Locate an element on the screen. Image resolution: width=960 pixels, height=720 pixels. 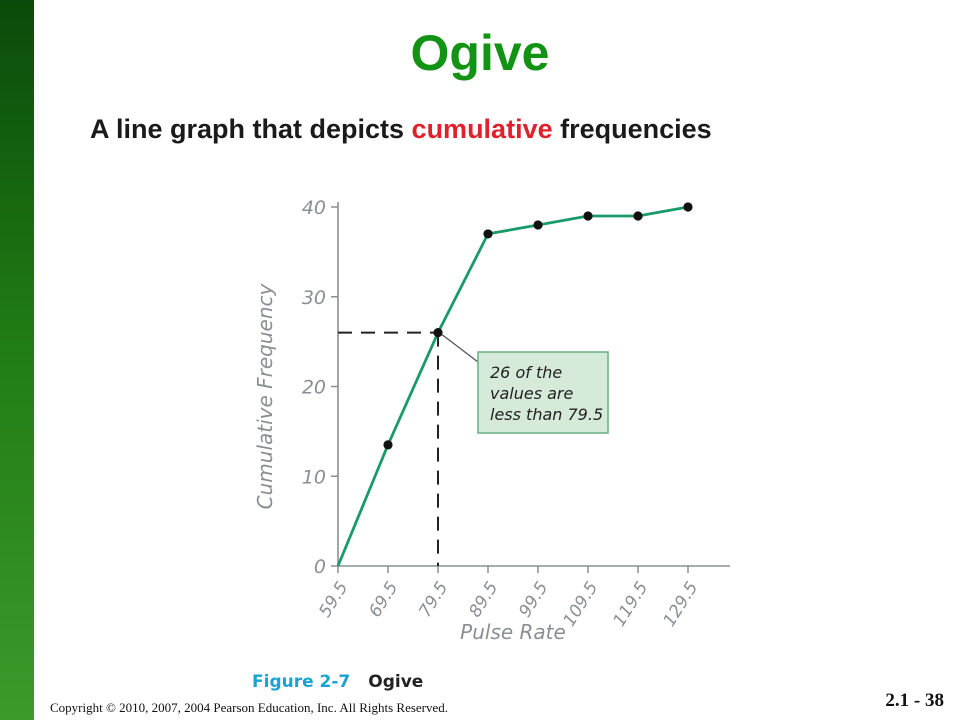
subtitle-suffix: frequencies is located at coordinates (632, 129).